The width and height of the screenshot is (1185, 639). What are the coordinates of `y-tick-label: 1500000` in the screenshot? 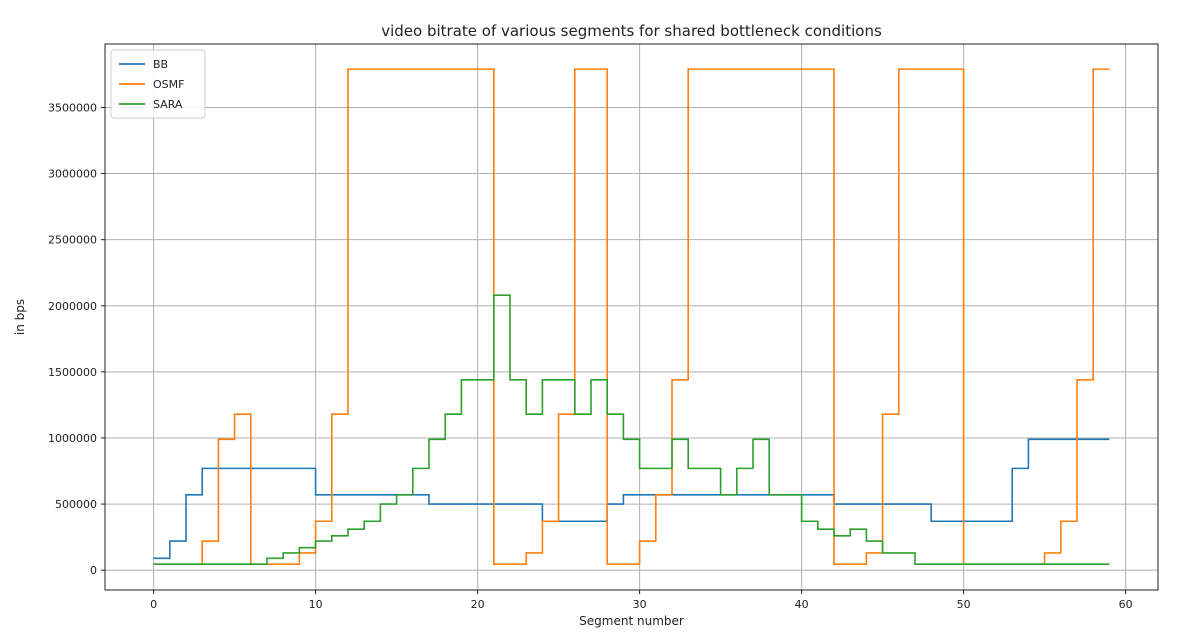 It's located at (72, 372).